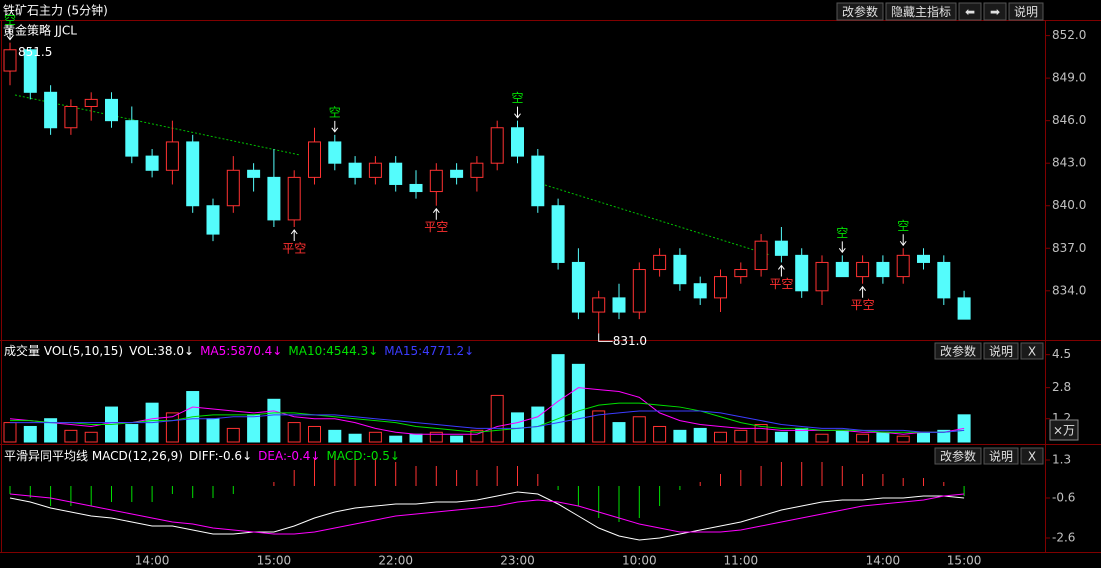  I want to click on y-tick-label: 843.0, so click(1069, 163).